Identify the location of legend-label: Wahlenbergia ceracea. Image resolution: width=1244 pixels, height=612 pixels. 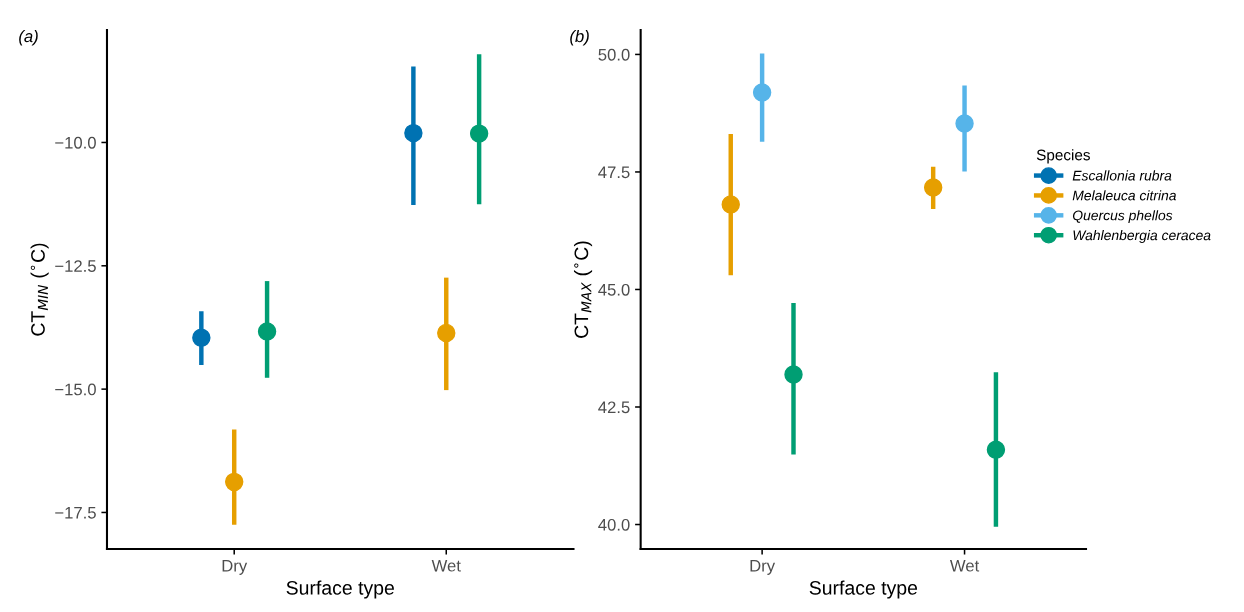
(1142, 236).